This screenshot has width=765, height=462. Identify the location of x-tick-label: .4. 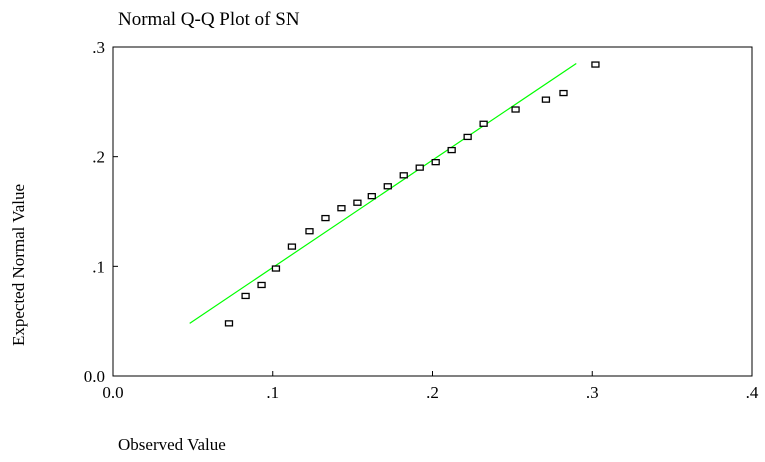
(752, 392).